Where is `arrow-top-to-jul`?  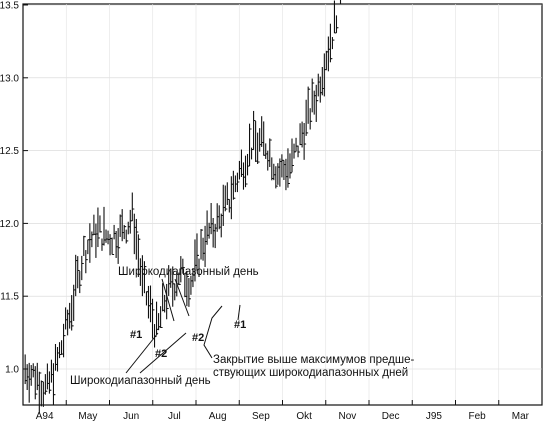 arrow-top-to-jul is located at coordinates (182, 297).